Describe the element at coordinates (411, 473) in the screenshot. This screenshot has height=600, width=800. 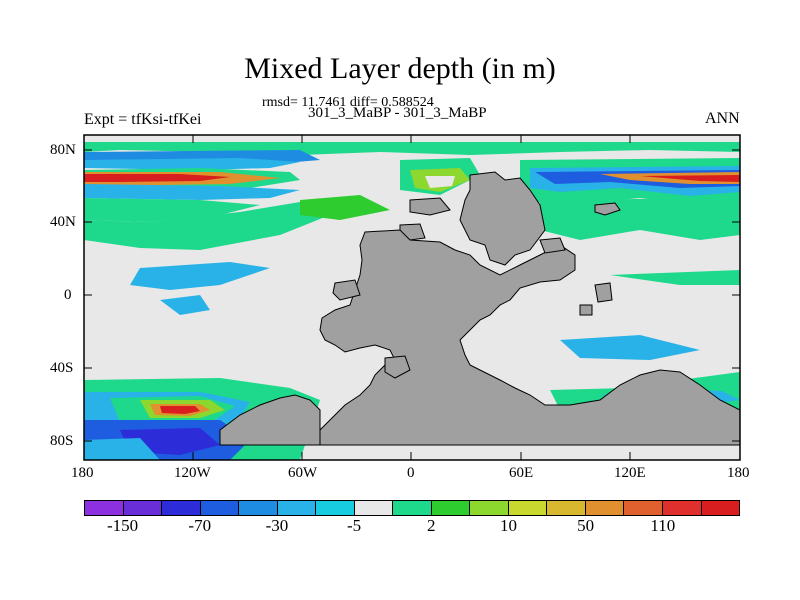
I see `lon-label-0: 0` at that location.